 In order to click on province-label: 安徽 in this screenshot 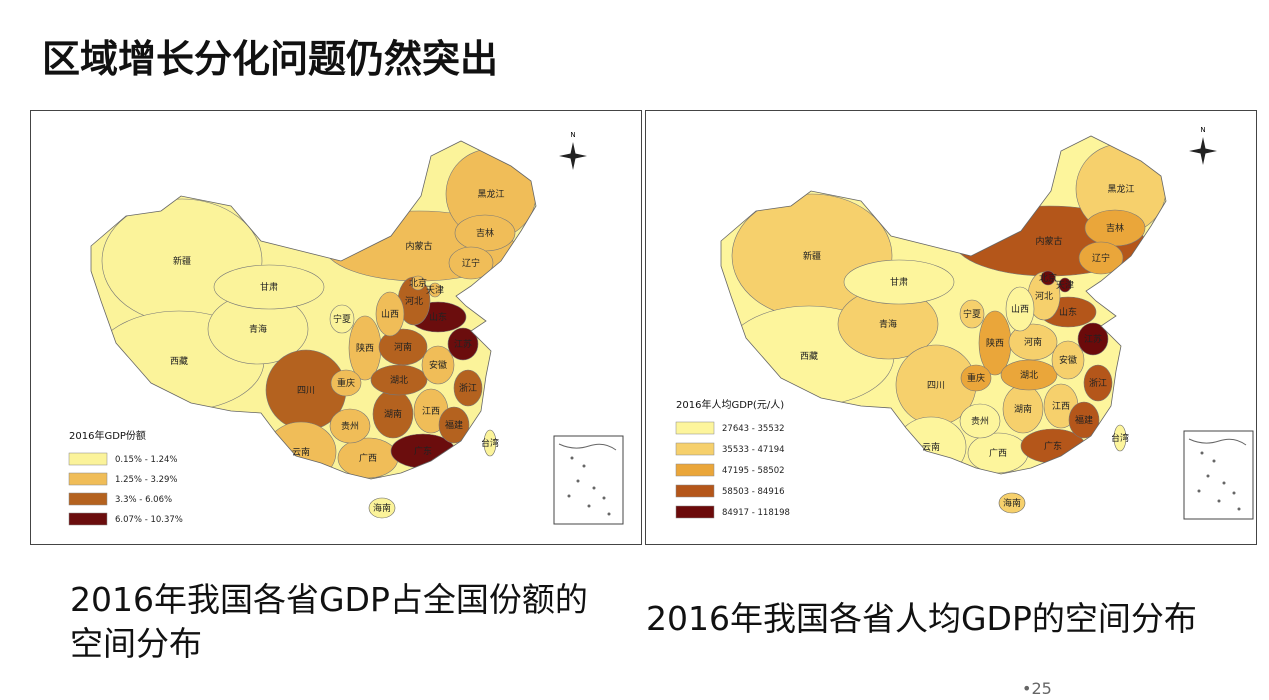, I will do `click(438, 365)`.